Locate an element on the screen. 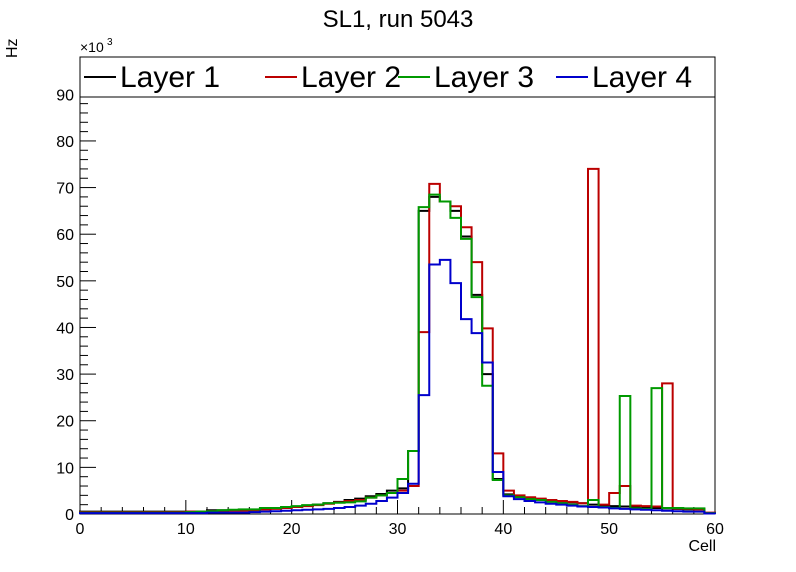  y-tick-label: 80 is located at coordinates (65, 142).